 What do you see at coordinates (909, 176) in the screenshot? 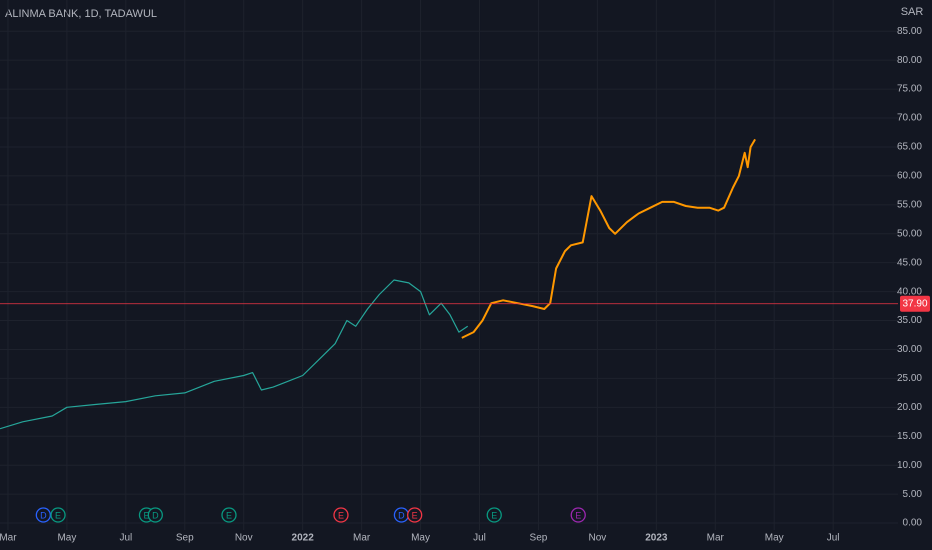
I see `y-tick-label: 60.00` at bounding box center [909, 176].